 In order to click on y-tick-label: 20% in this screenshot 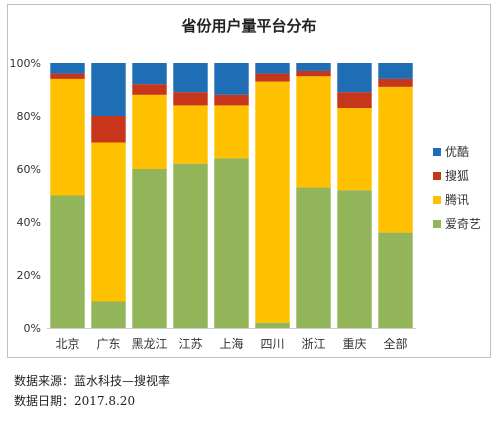, I will do `click(29, 275)`.